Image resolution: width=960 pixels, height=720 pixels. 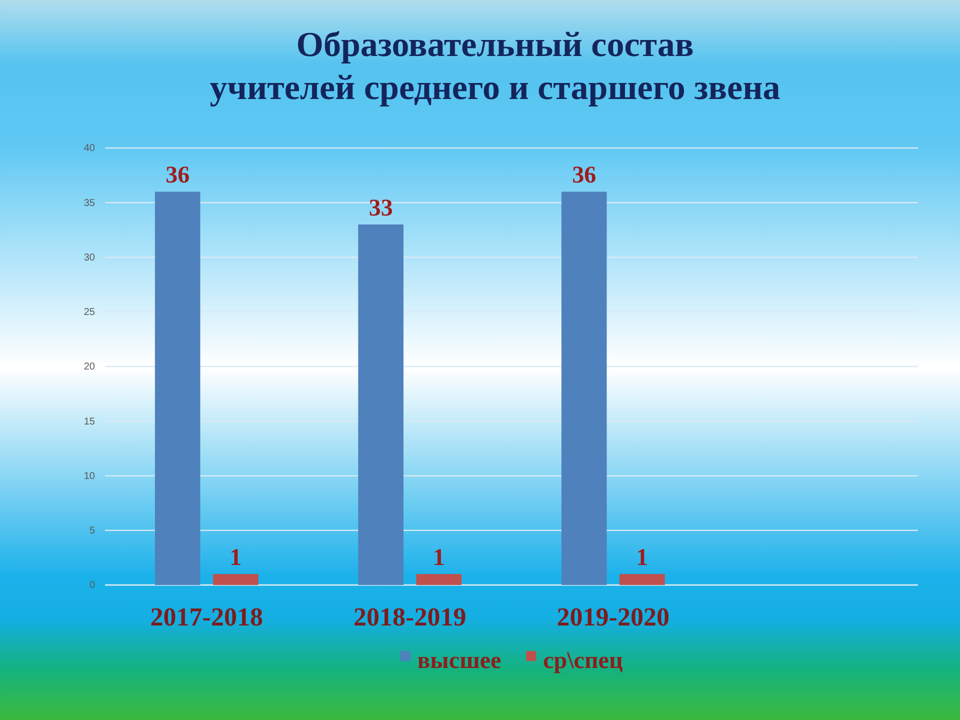 I want to click on y-tick-label: 25, so click(x=90, y=312).